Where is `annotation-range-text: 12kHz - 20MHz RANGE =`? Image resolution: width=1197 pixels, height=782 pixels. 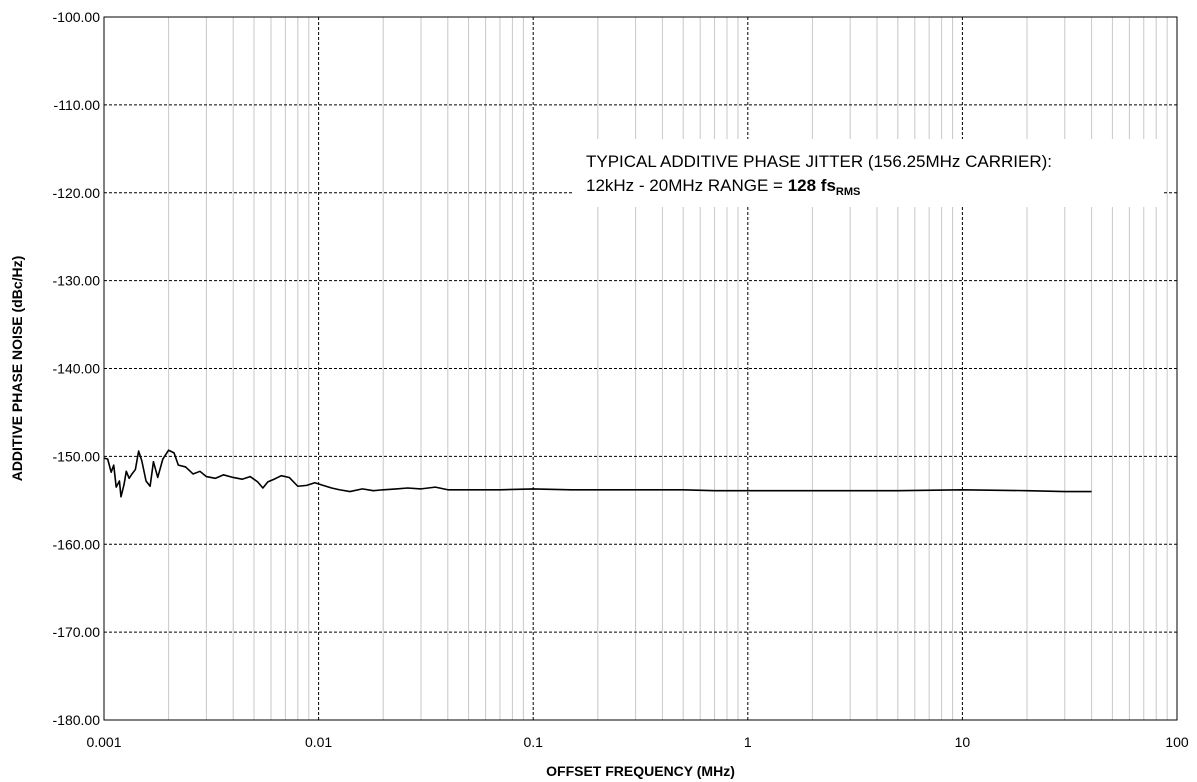 annotation-range-text: 12kHz - 20MHz RANGE = is located at coordinates (687, 185).